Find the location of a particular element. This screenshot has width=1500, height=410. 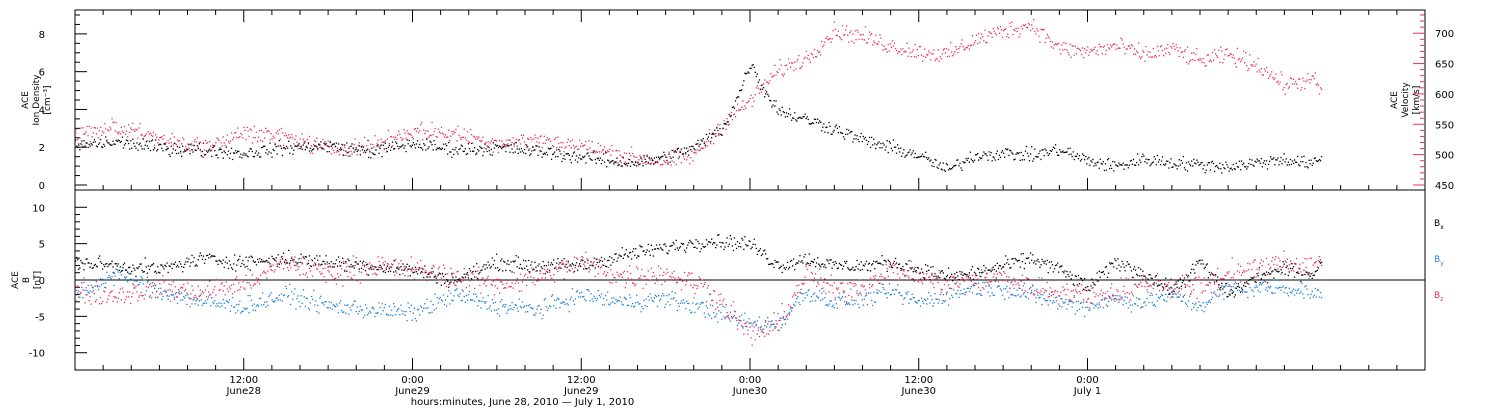

bottom-tick-label: 5 is located at coordinates (42, 245).